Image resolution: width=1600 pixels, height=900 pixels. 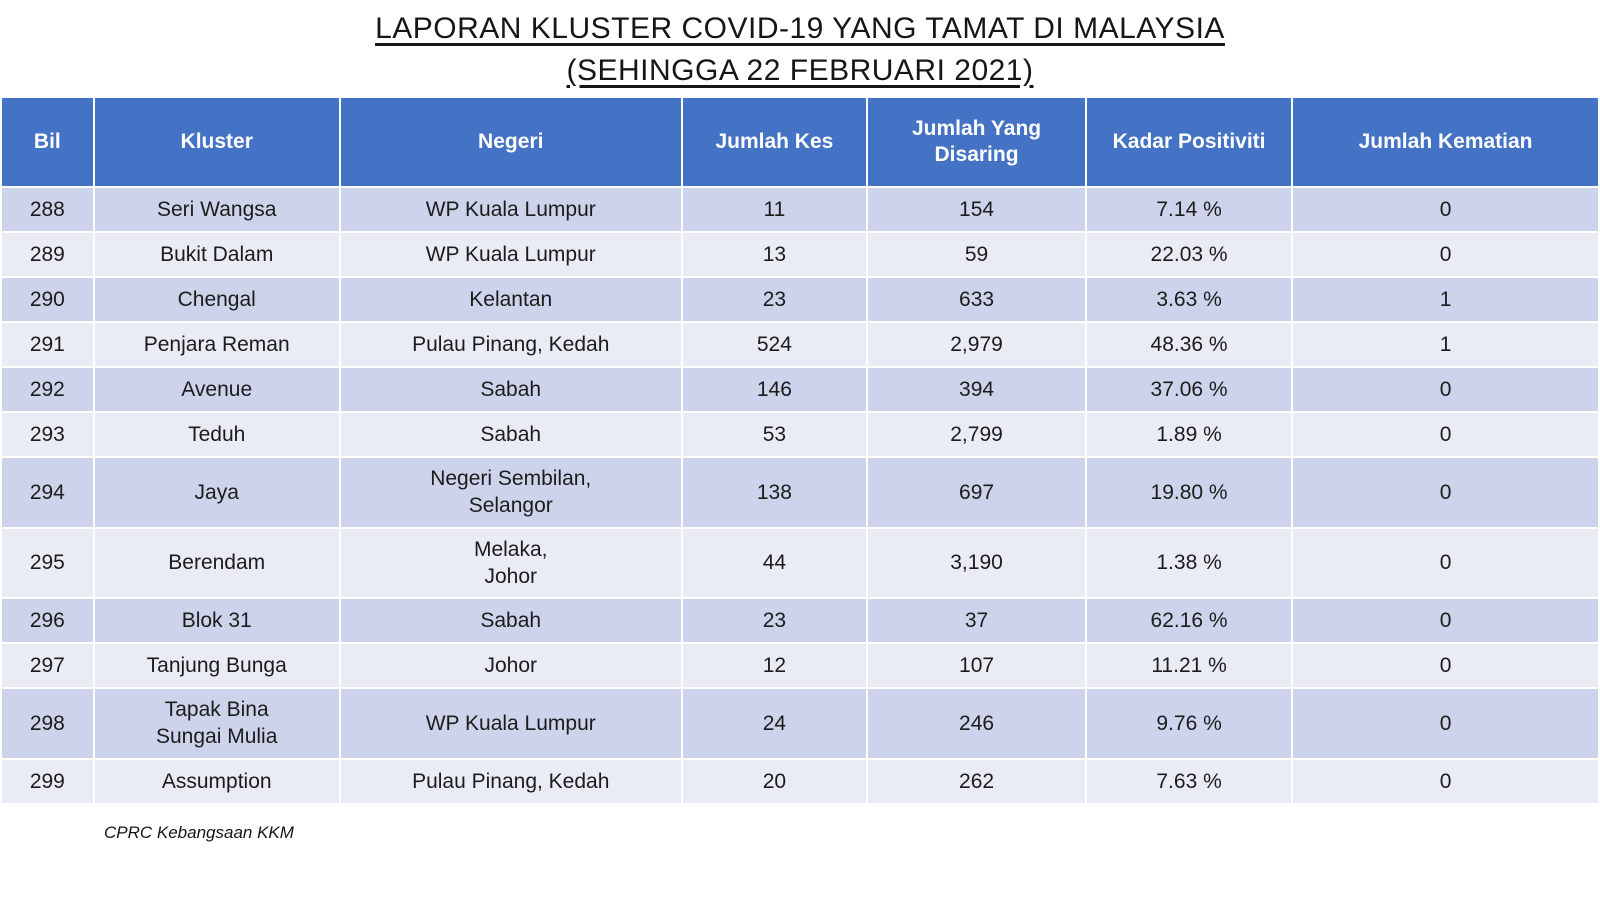 What do you see at coordinates (47, 563) in the screenshot?
I see `table-cell: 295` at bounding box center [47, 563].